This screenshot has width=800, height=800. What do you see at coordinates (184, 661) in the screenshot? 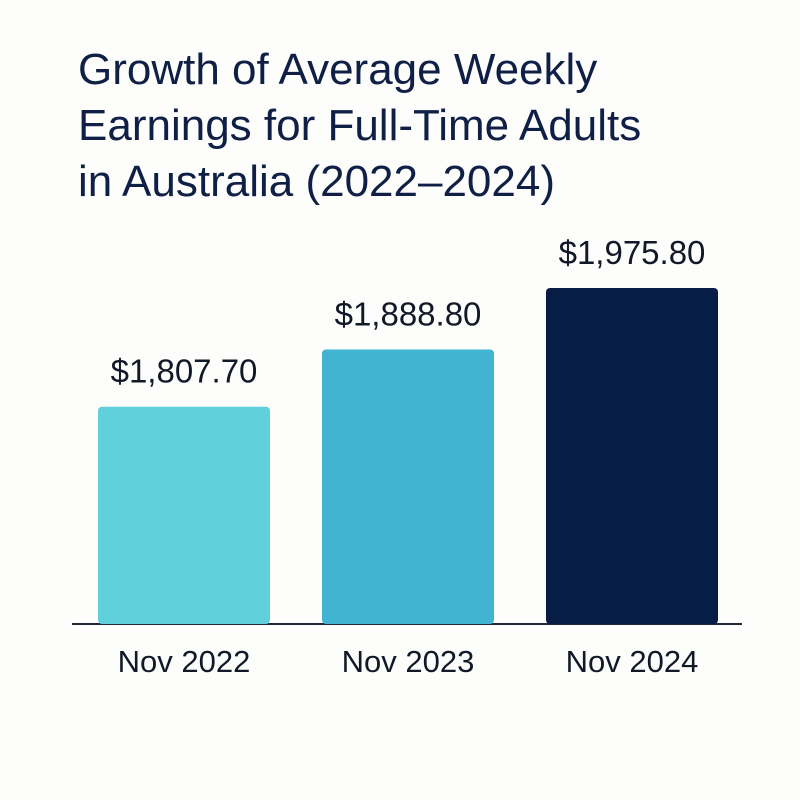
I see `x-tick-label-nov-2022: Nov 2022` at bounding box center [184, 661].